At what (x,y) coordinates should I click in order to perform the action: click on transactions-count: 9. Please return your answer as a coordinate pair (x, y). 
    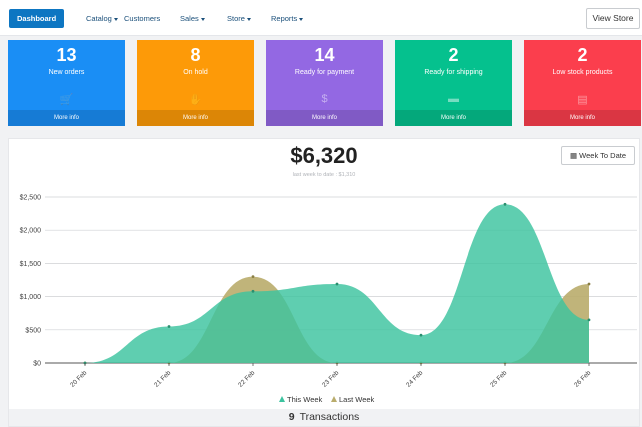
    Looking at the image, I should click on (291, 417).